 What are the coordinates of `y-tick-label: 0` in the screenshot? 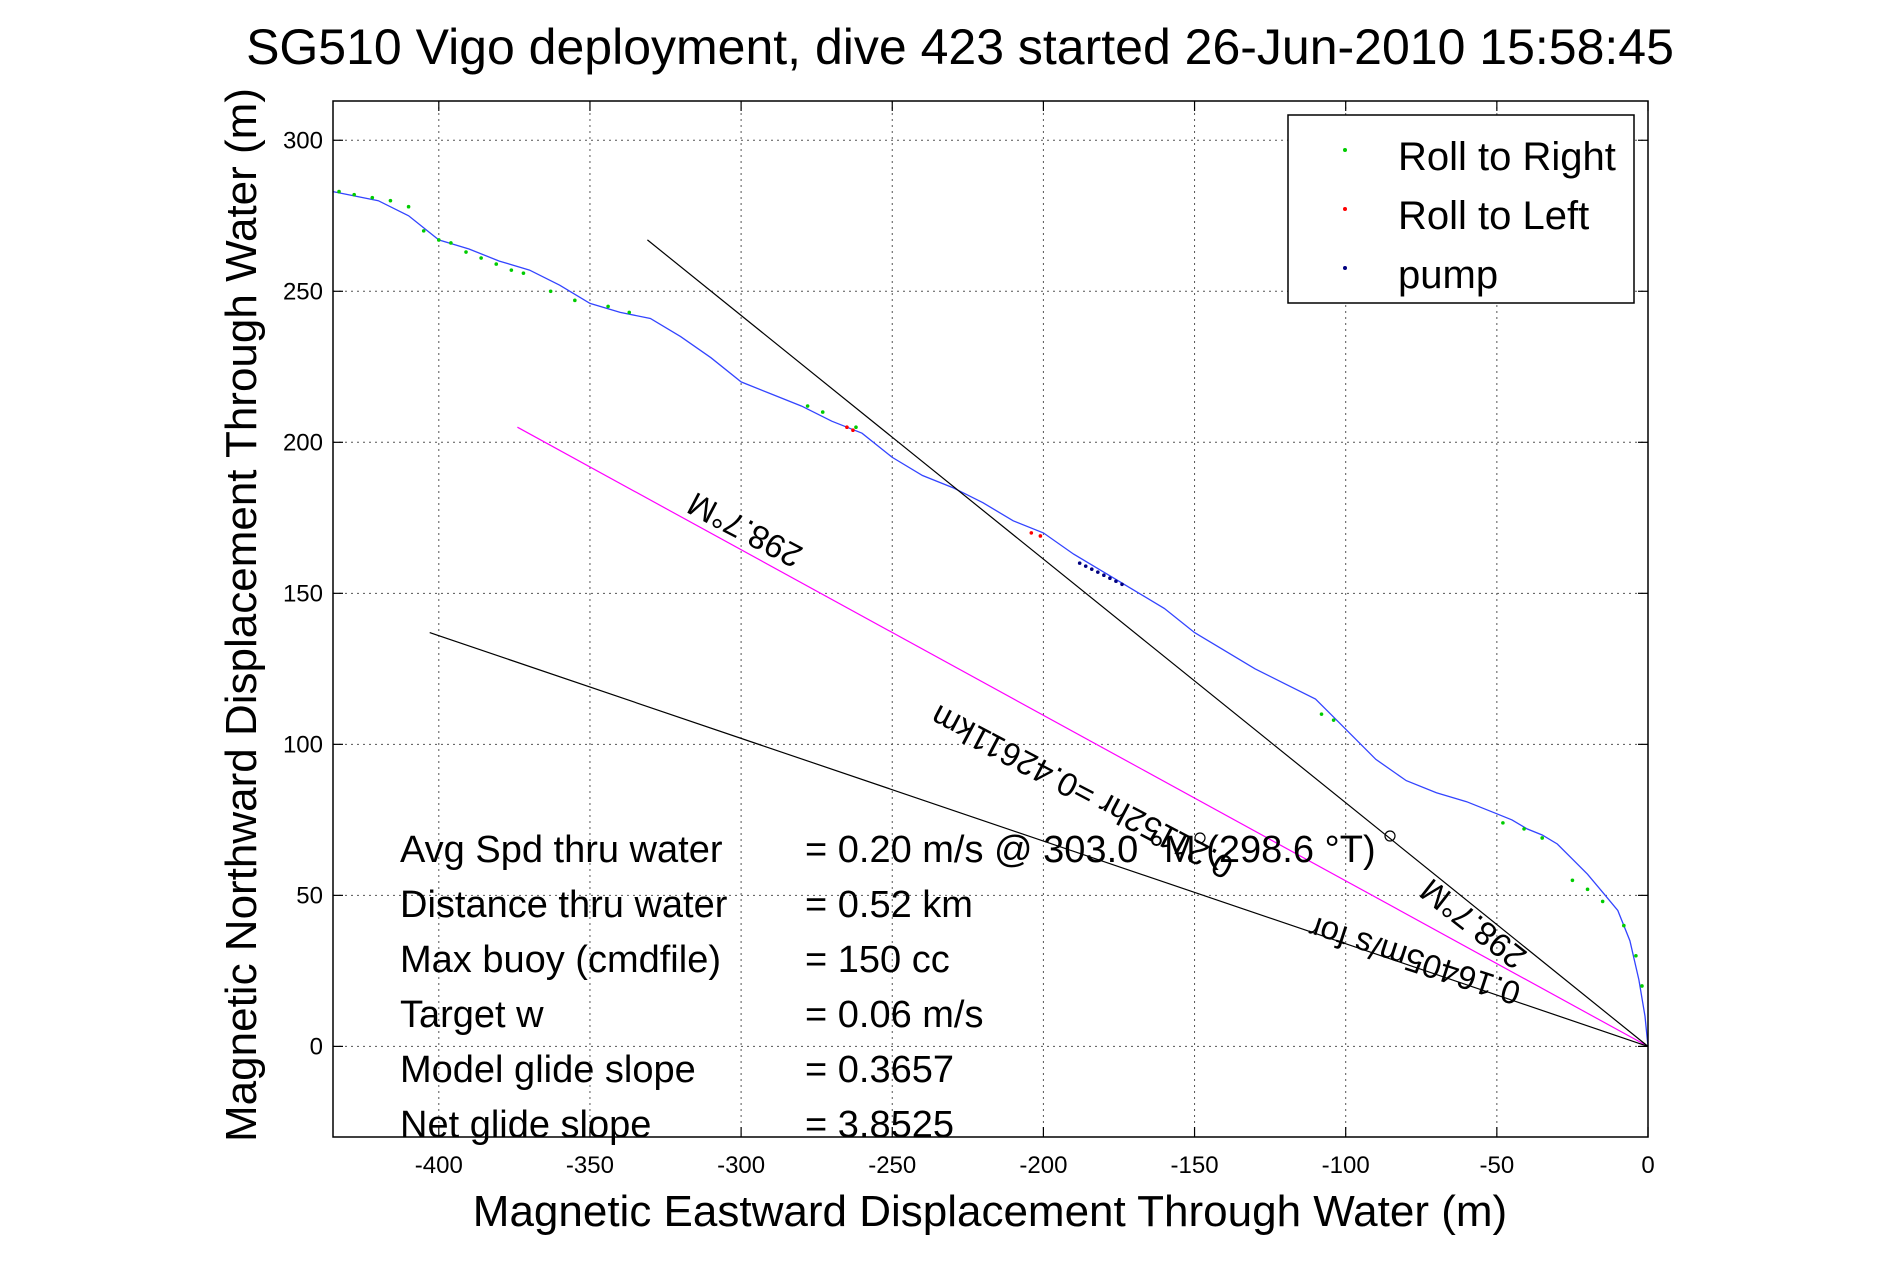 It's located at (316, 1046).